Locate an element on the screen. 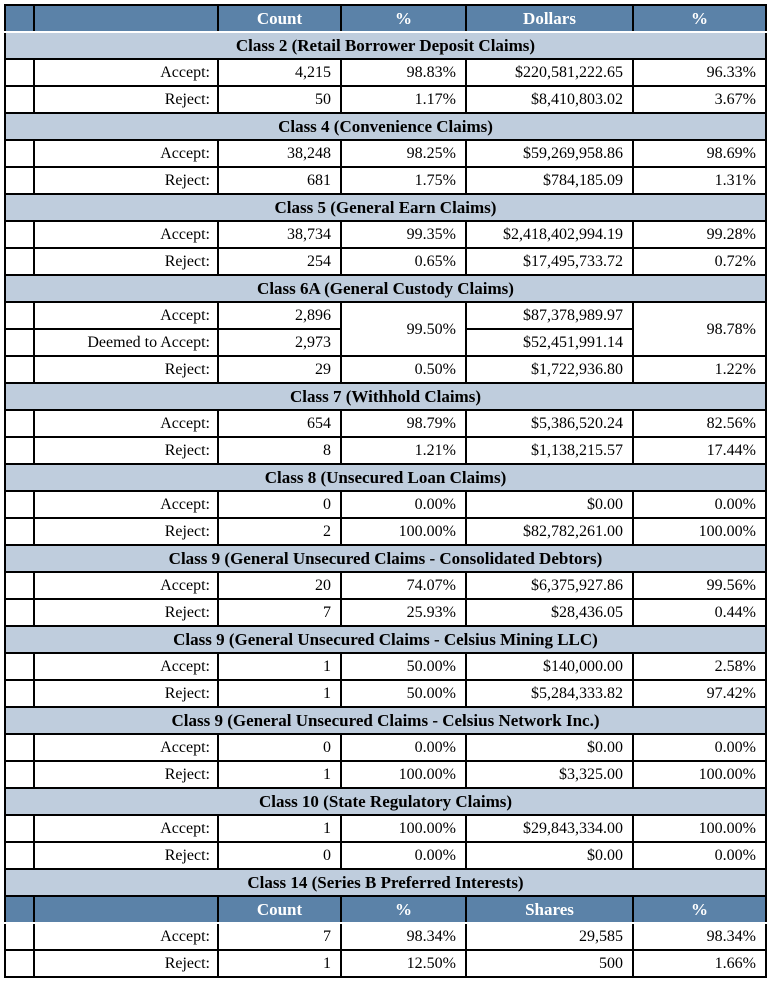 The image size is (768, 993). count-pct-cell: 98.83% is located at coordinates (403, 72).